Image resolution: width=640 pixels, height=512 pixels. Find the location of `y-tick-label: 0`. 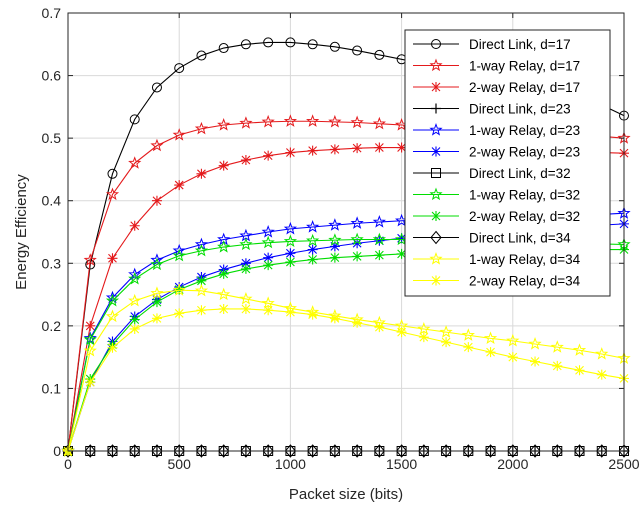

y-tick-label: 0 is located at coordinates (57, 451).